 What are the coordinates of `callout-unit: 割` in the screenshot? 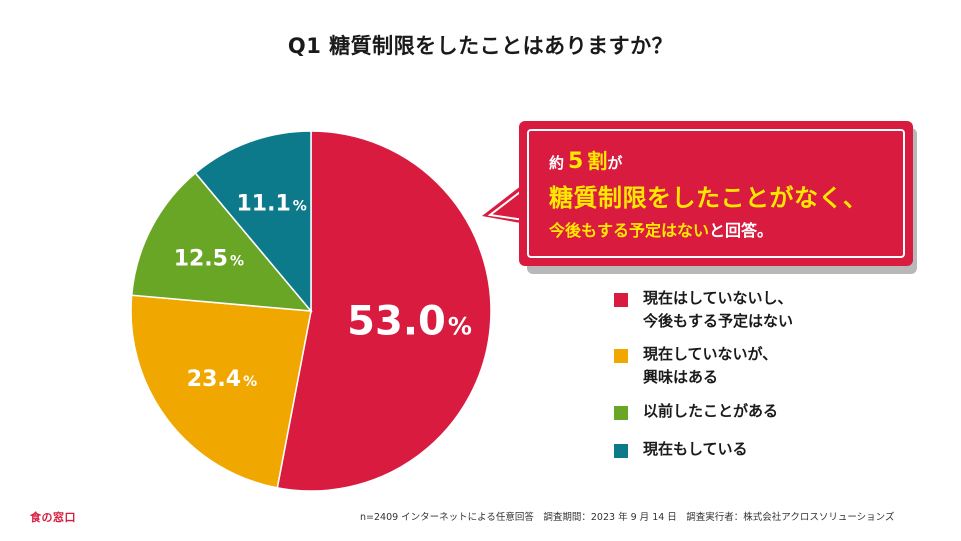 It's located at (597, 161).